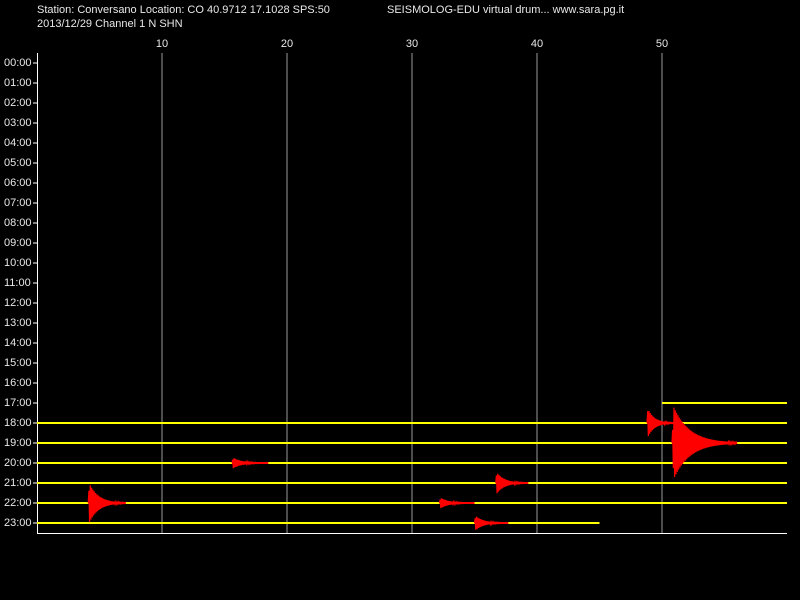  What do you see at coordinates (18, 423) in the screenshot?
I see `y-tick-label: 18:00` at bounding box center [18, 423].